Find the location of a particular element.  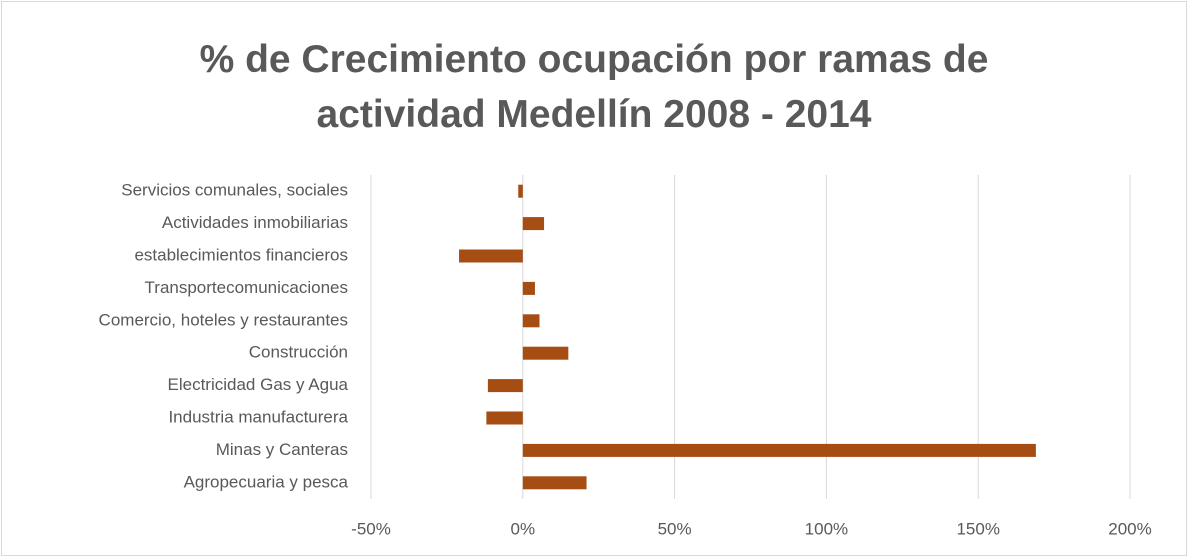

x-tick-label: 0% is located at coordinates (523, 528).